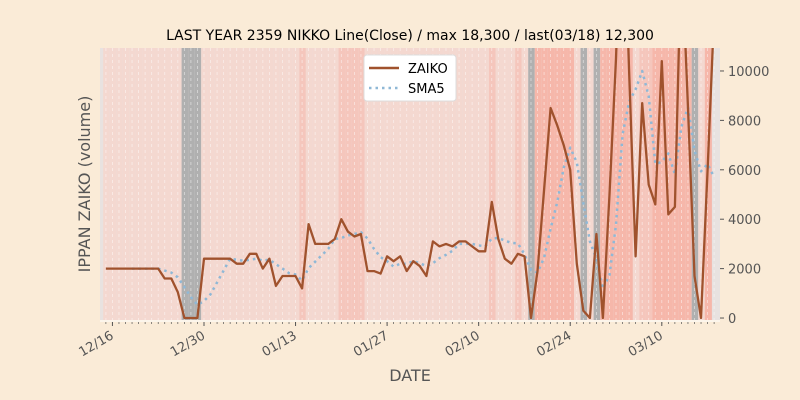  Describe the element at coordinates (410, 375) in the screenshot. I see `x-axis-label: DATE` at that location.